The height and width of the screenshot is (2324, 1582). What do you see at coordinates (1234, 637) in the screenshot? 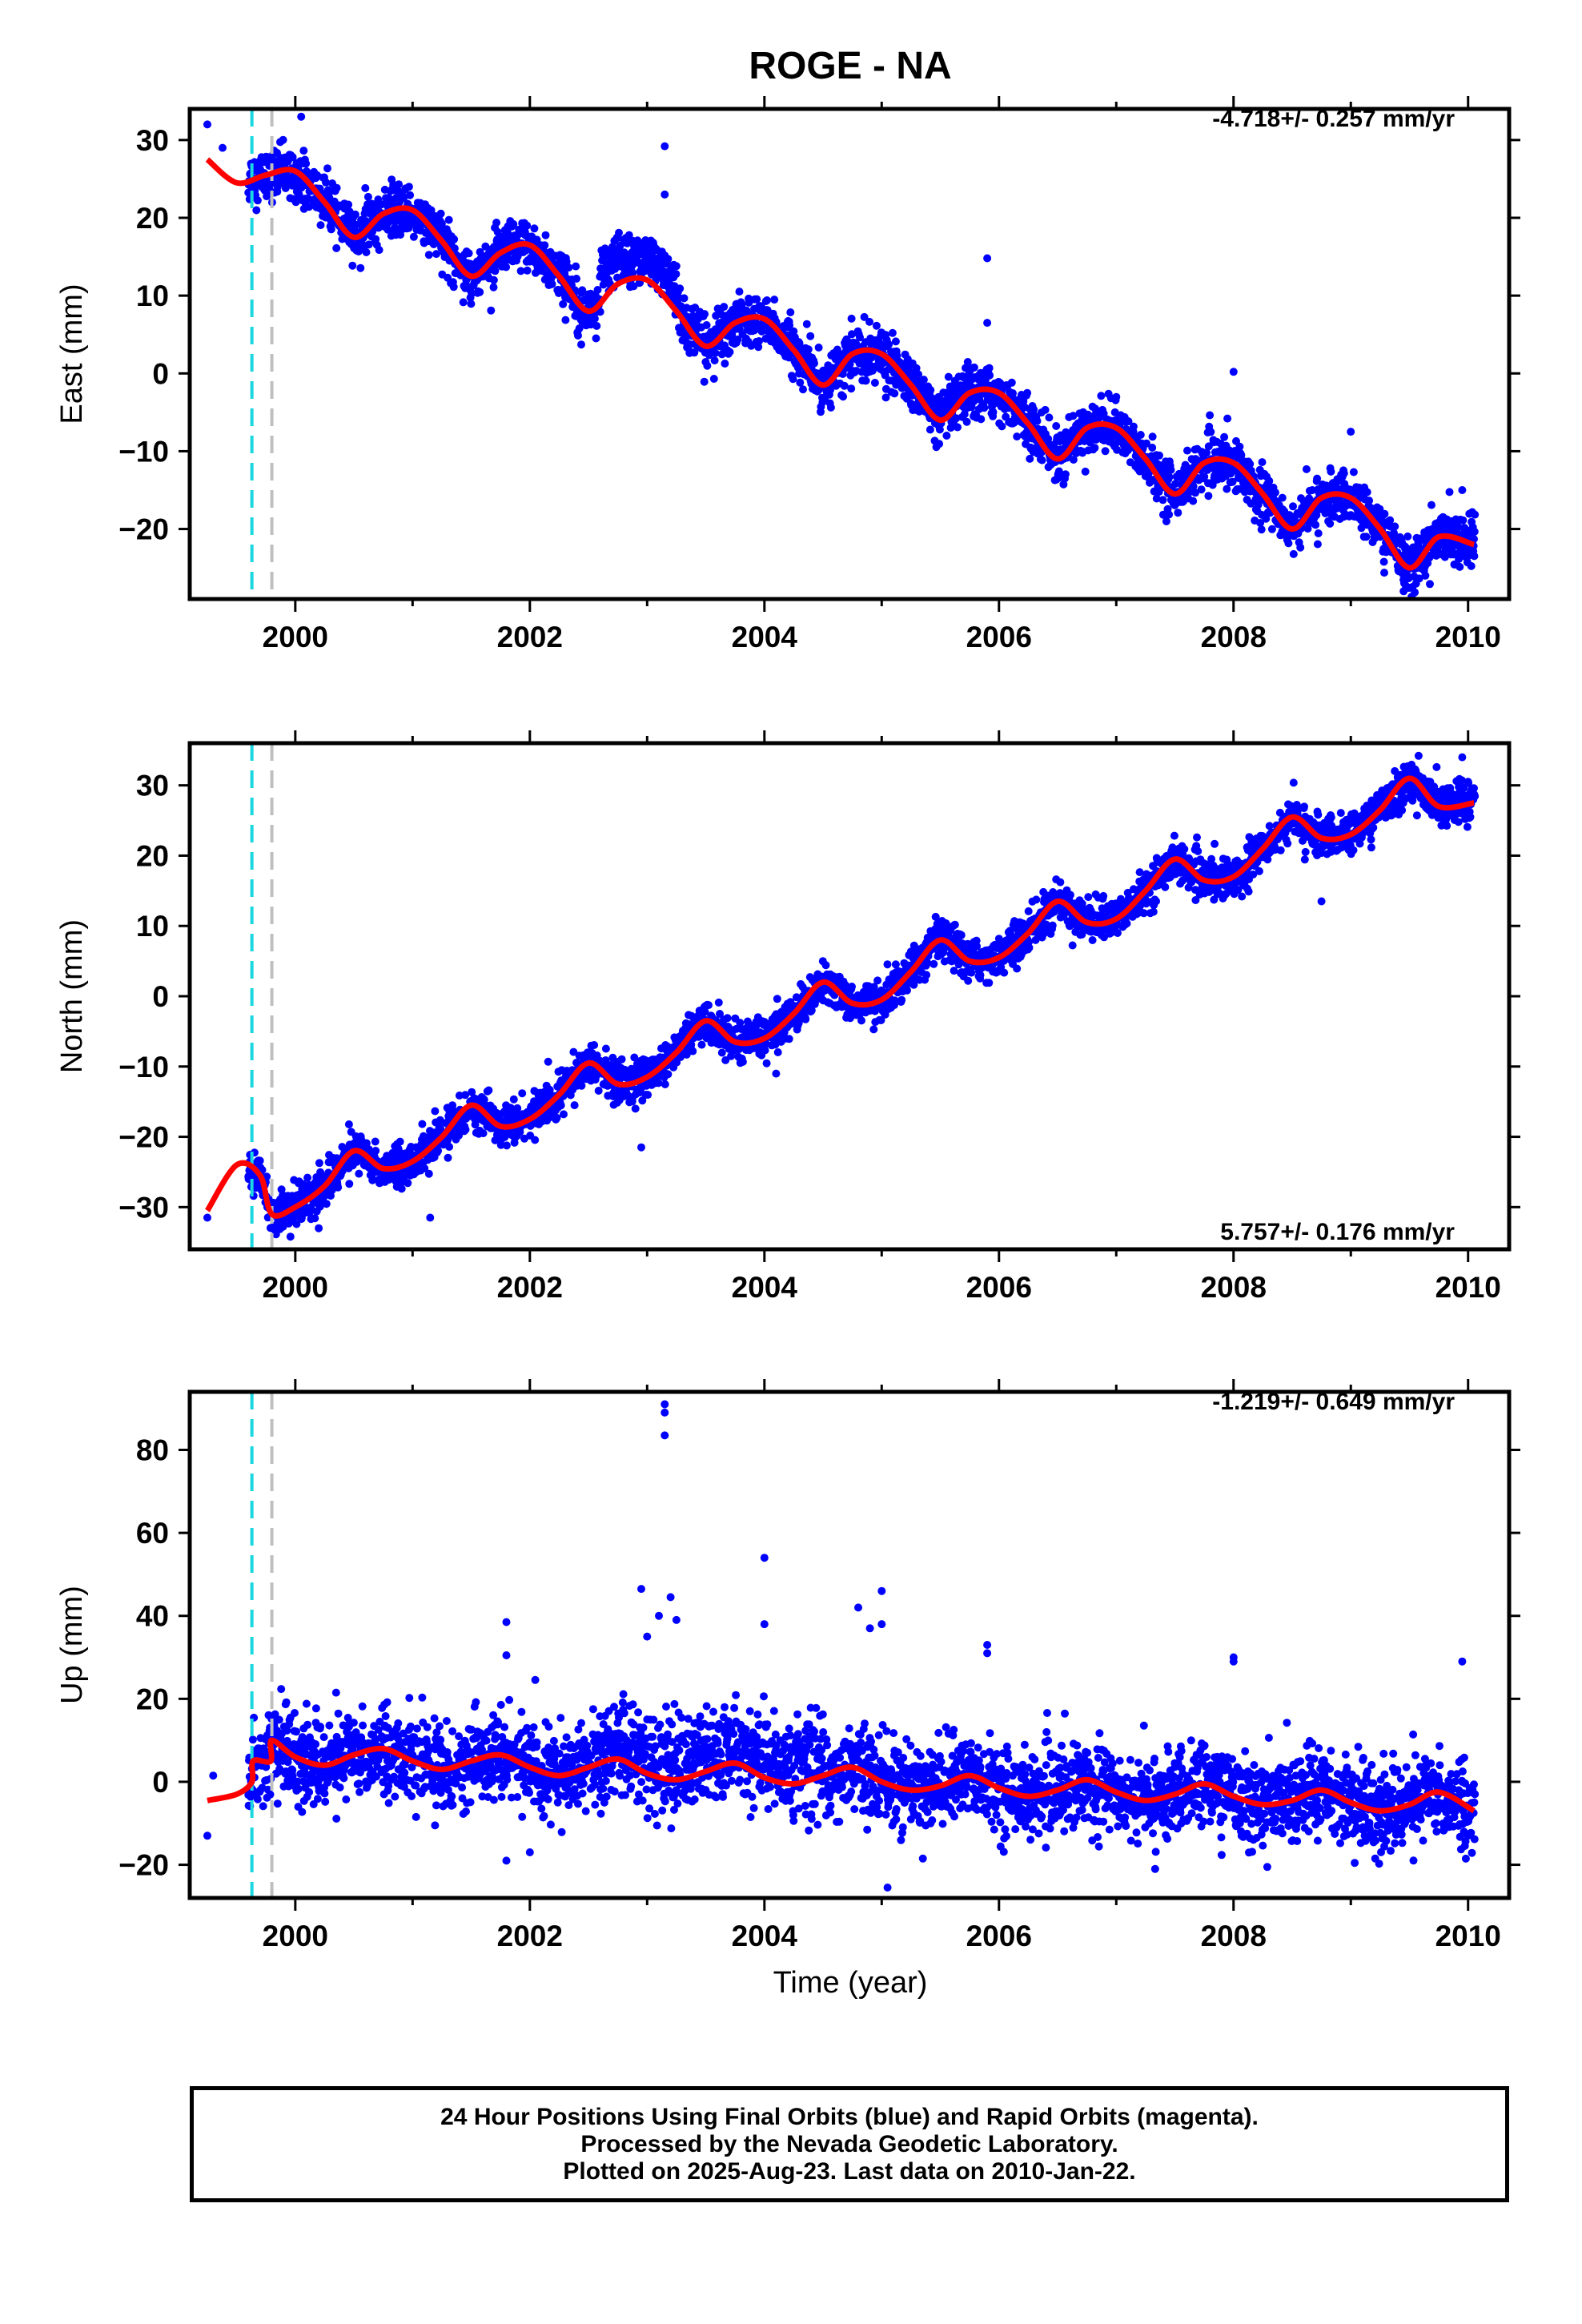
I see `east-x-tick-label: 2008` at bounding box center [1234, 637].